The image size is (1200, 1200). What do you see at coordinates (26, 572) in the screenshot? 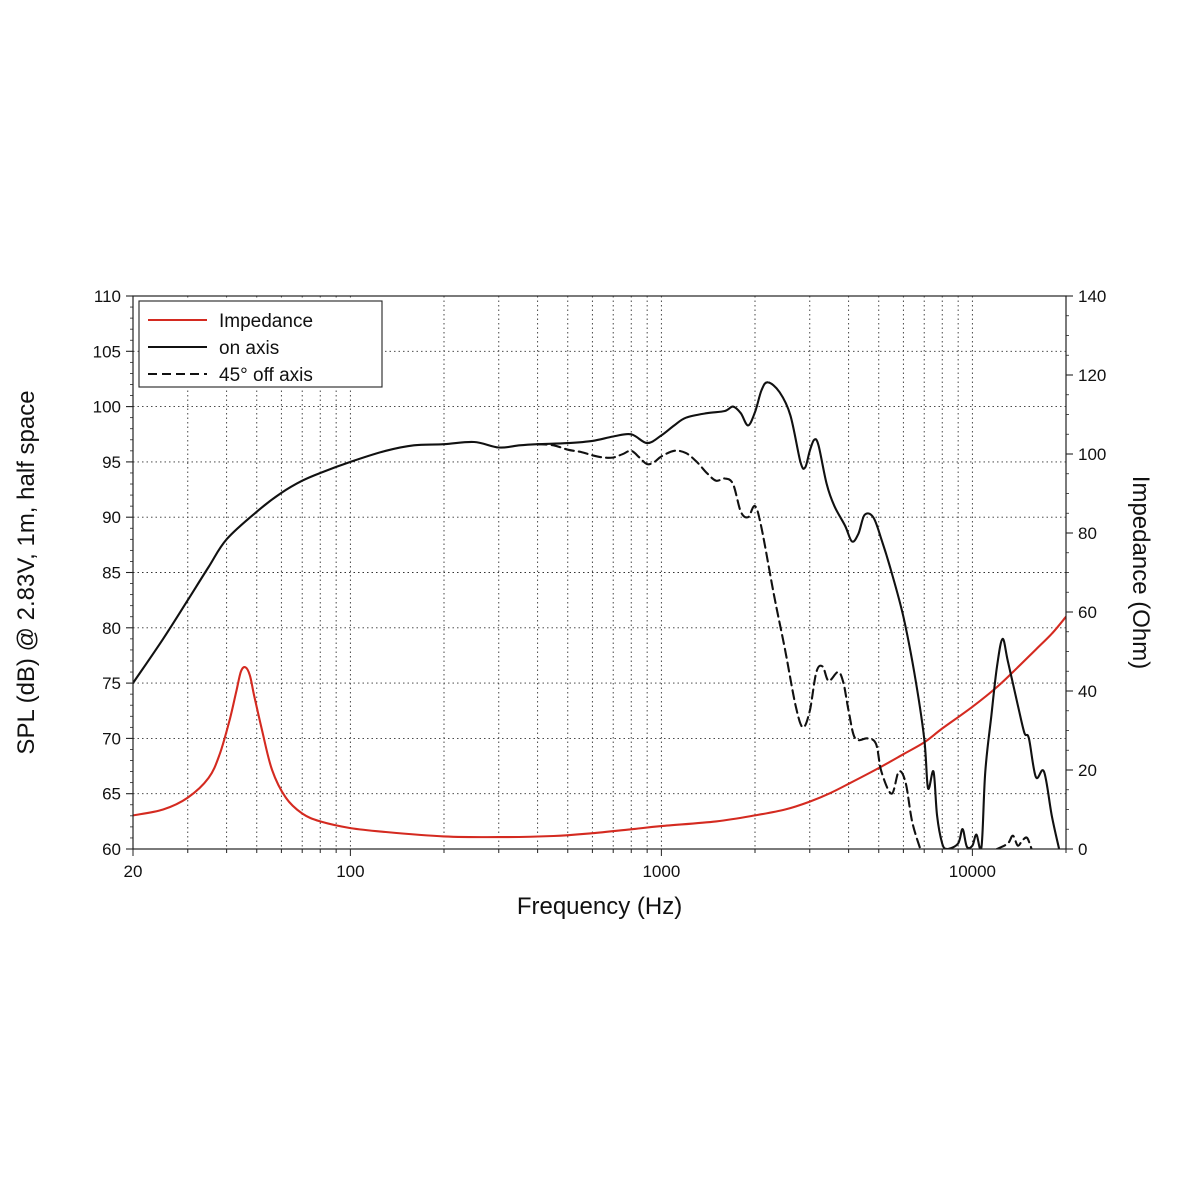
I see `y-axis-title: SPL (dB) @ 2.83V, 1m, half space` at bounding box center [26, 572].